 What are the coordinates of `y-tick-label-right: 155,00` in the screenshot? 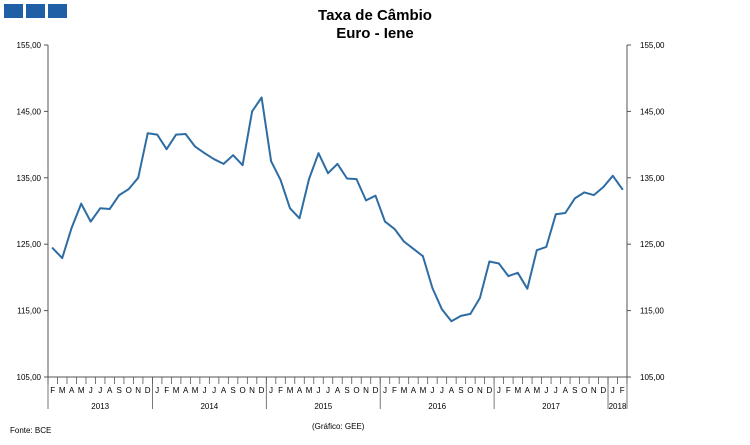 It's located at (652, 45).